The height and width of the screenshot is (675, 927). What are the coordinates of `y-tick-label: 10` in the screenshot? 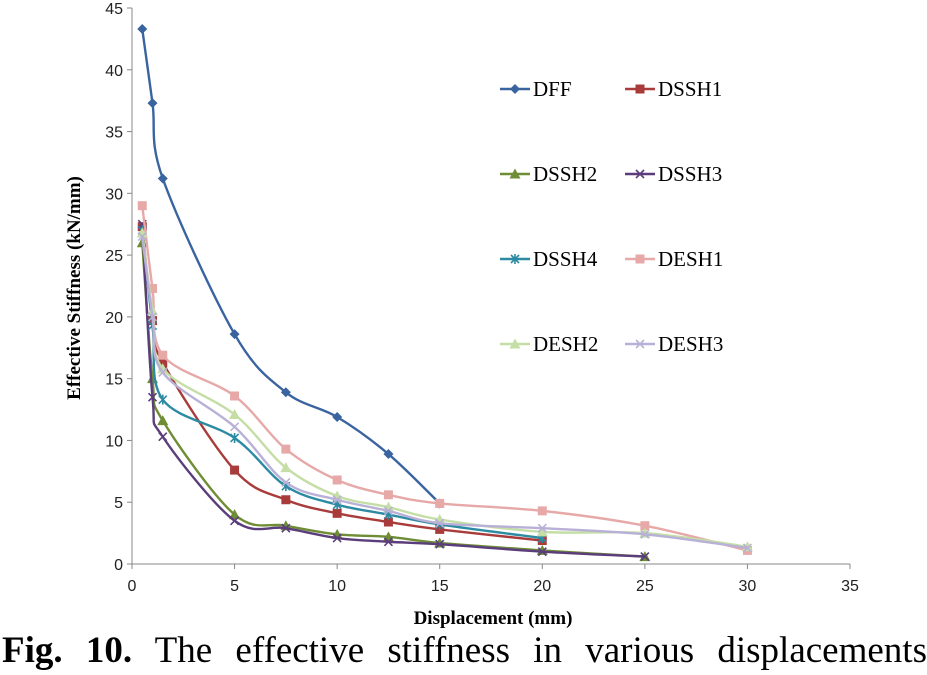 It's located at (114, 441).